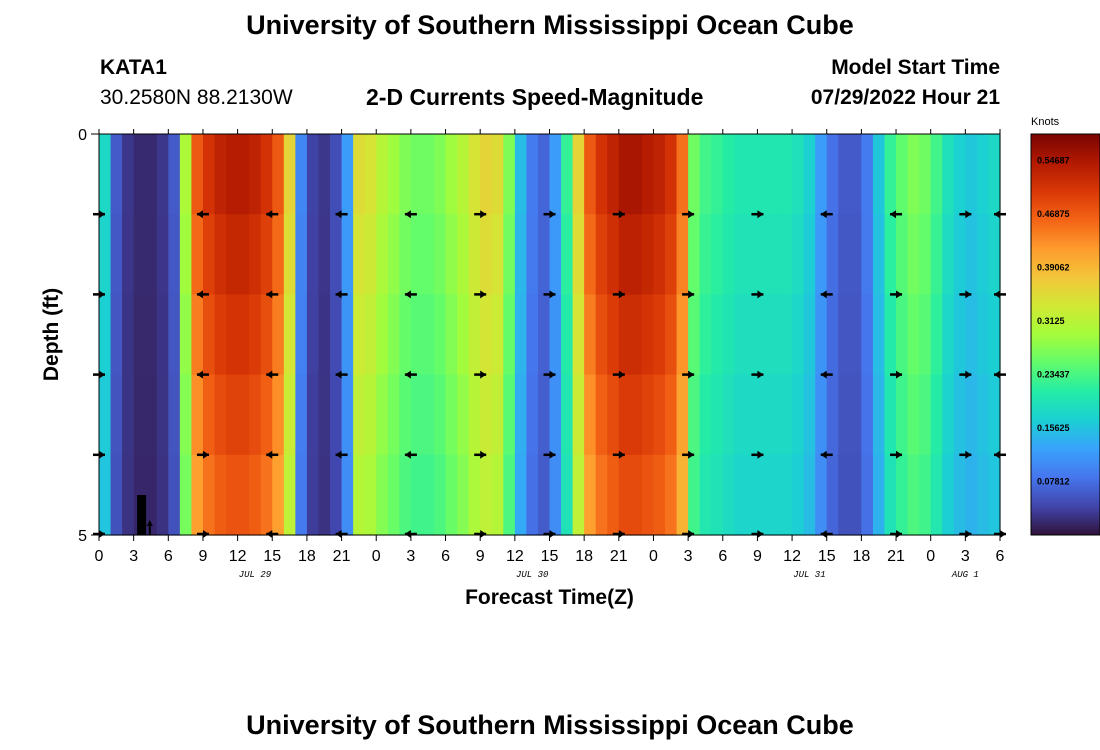 The image size is (1100, 750). I want to click on model-start-label: Model Start Time, so click(915, 67).